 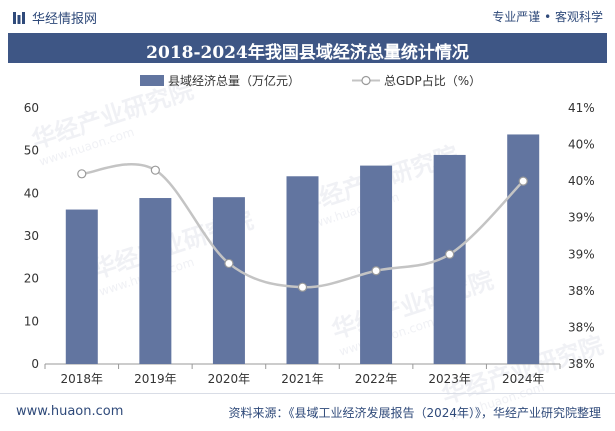 What do you see at coordinates (152, 80) in the screenshot?
I see `legend-swatch-bar` at bounding box center [152, 80].